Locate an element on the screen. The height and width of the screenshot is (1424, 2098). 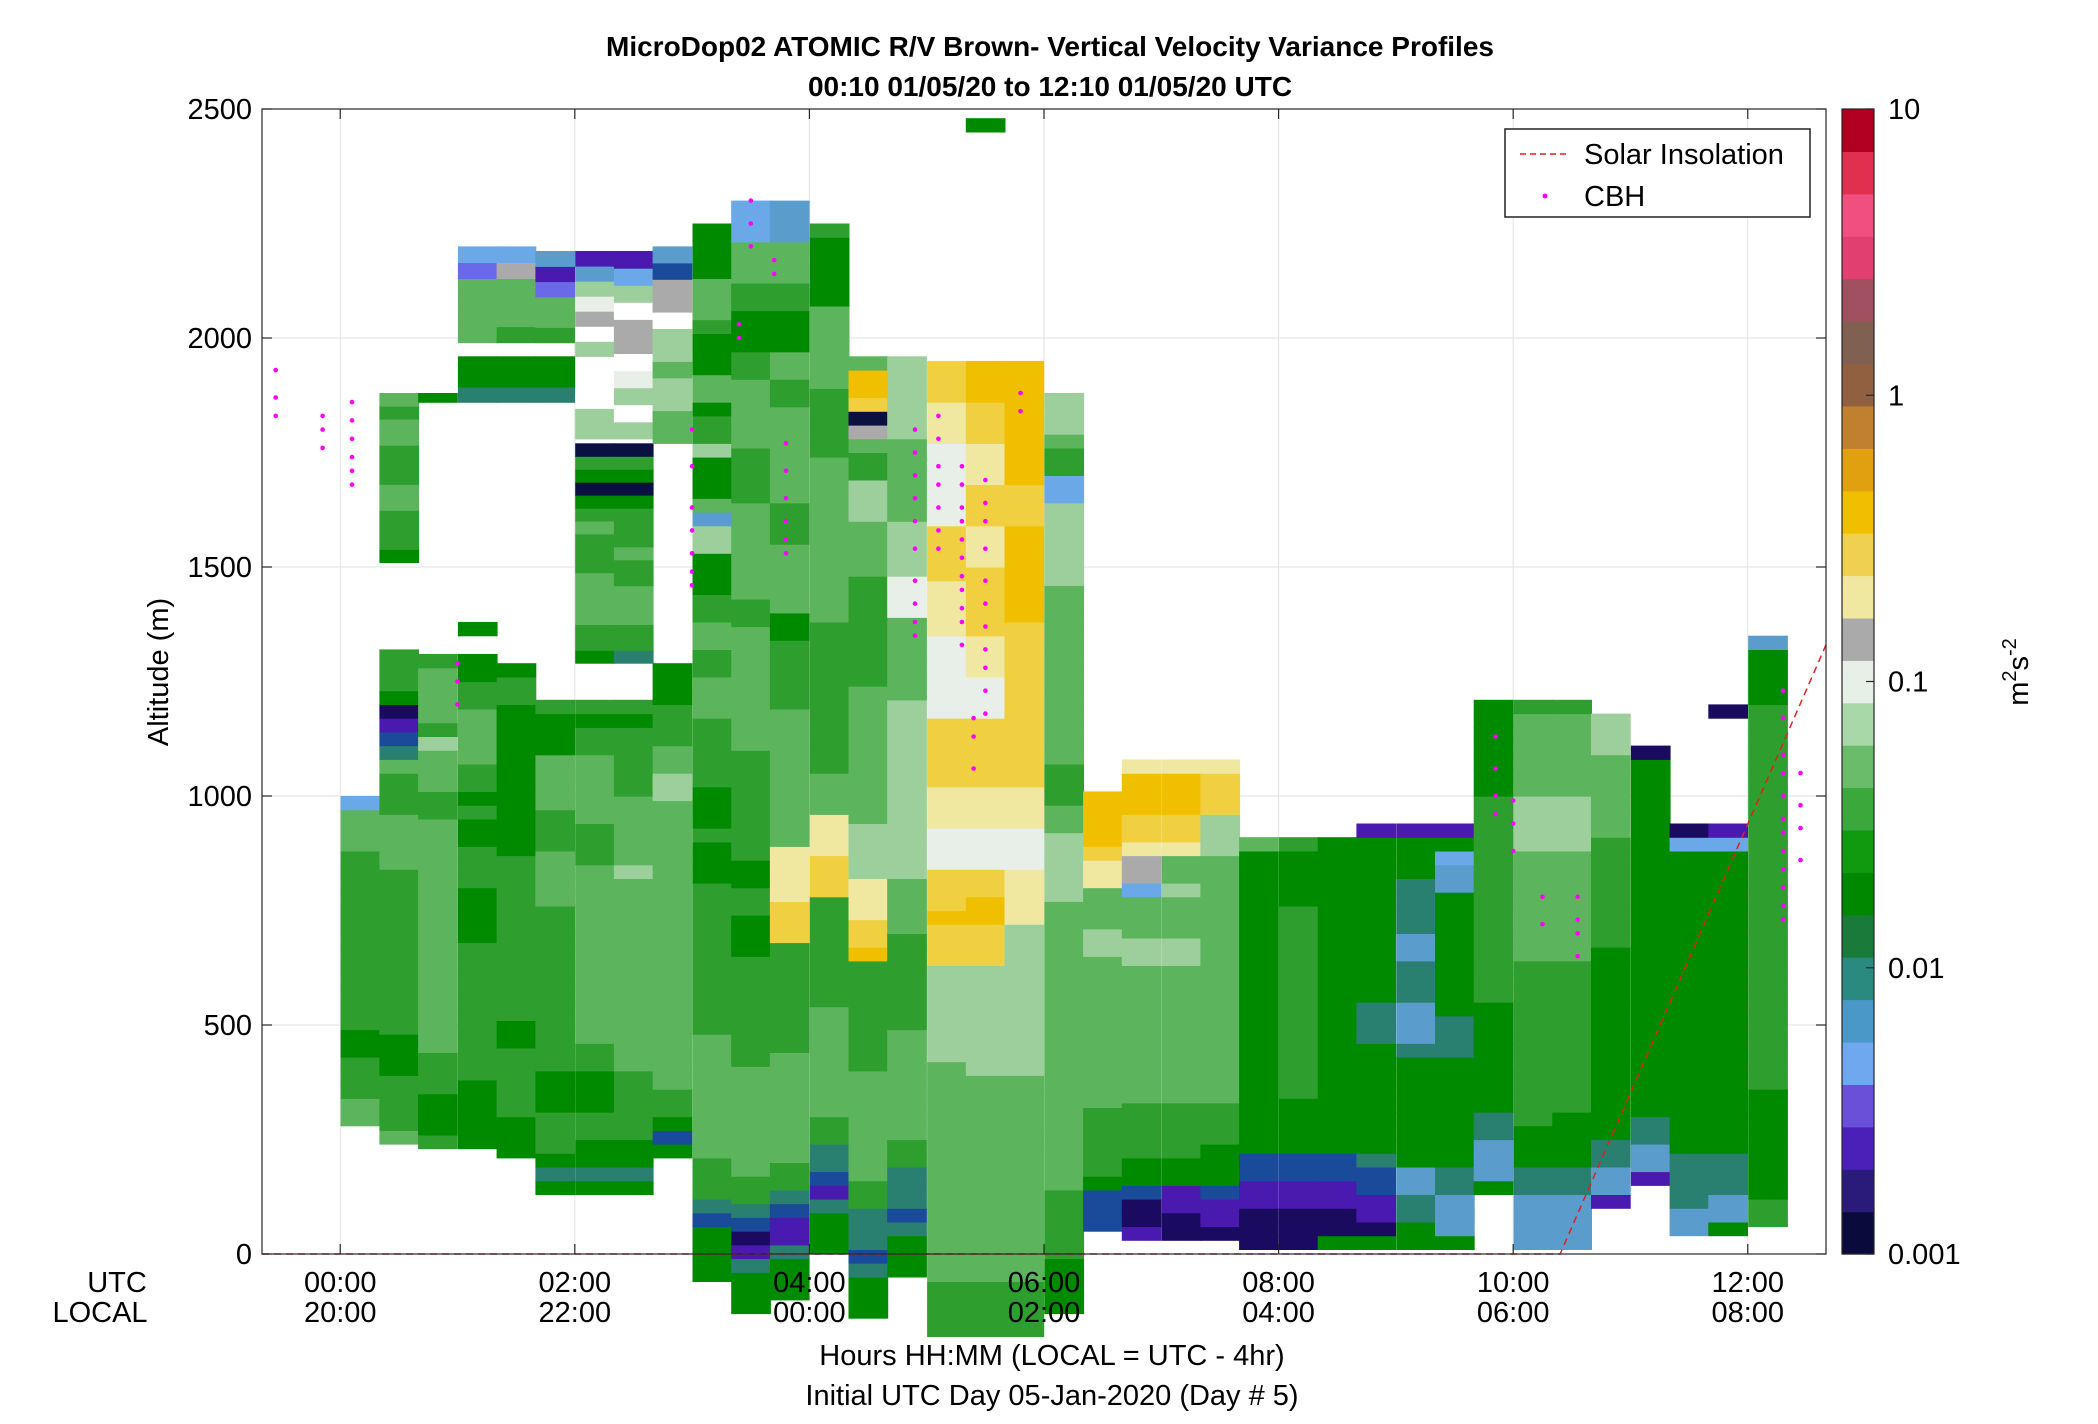
colorbar-tick-label-4: 10 is located at coordinates (1904, 110).